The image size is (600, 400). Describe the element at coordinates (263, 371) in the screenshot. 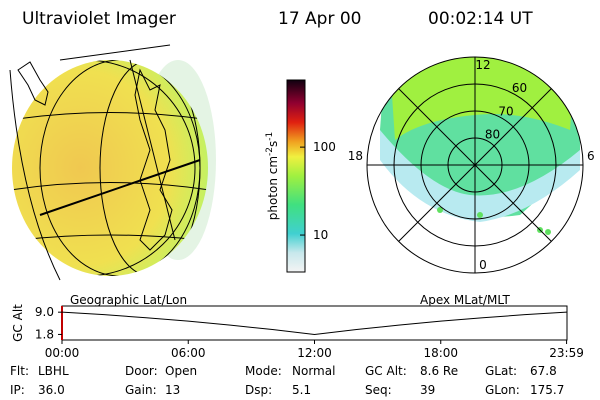

I see `info-label: Mode:` at that location.